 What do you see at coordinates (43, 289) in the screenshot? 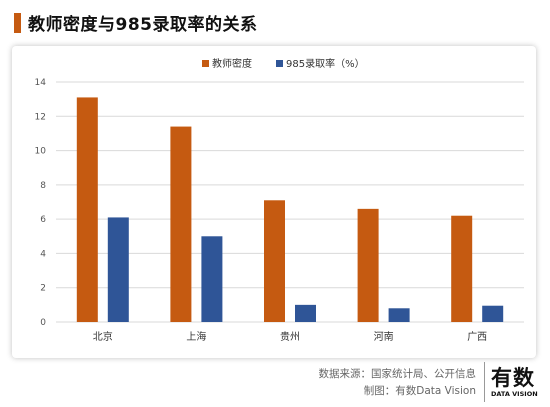
I see `y-tick-label: 2` at bounding box center [43, 289].